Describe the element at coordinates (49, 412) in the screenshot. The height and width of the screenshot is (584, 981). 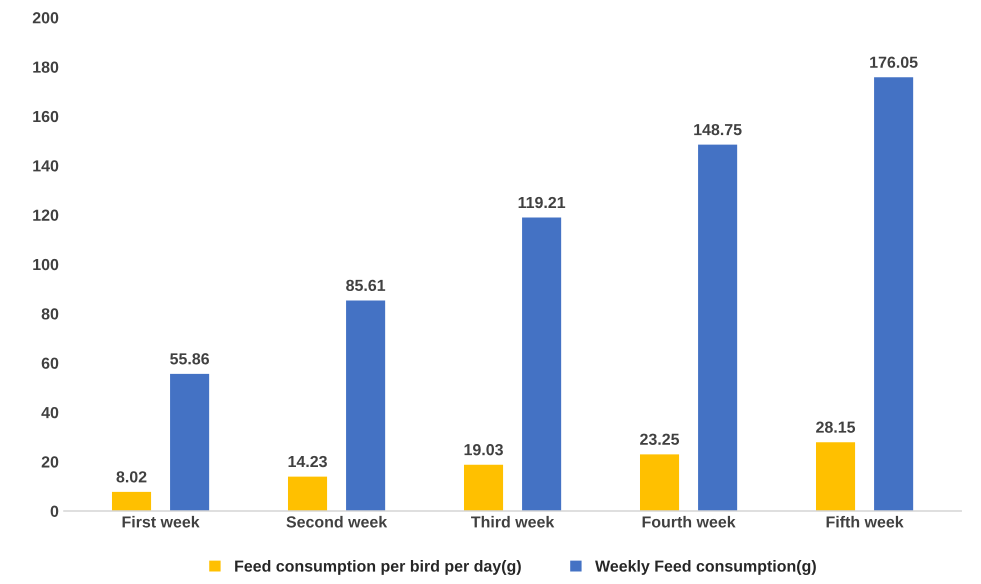
I see `y-tick-label: 40` at that location.